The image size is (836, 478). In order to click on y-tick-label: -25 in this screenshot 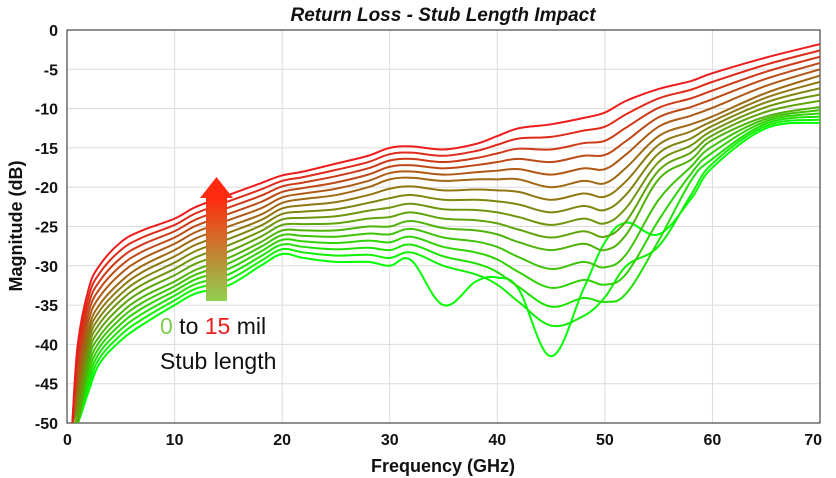, I will do `click(46, 228)`.